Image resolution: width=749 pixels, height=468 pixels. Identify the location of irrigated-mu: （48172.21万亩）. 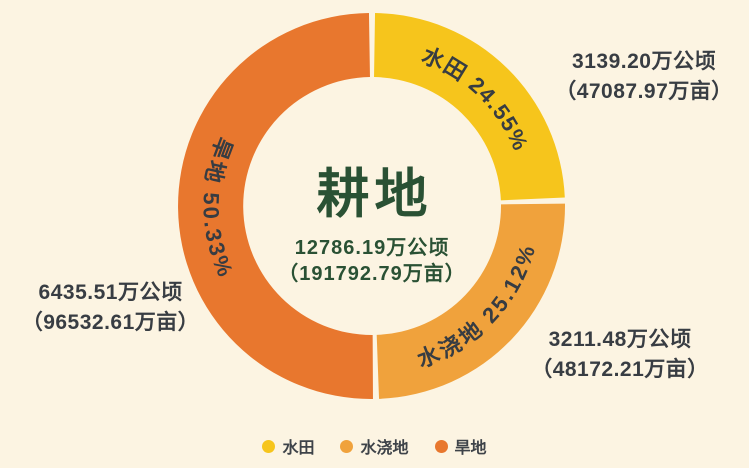
(620, 369).